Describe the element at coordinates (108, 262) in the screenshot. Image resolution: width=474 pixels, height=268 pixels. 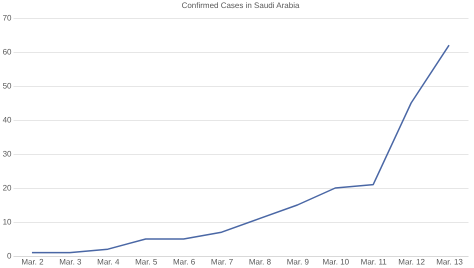
I see `x-tick-label: Mar. 4` at that location.